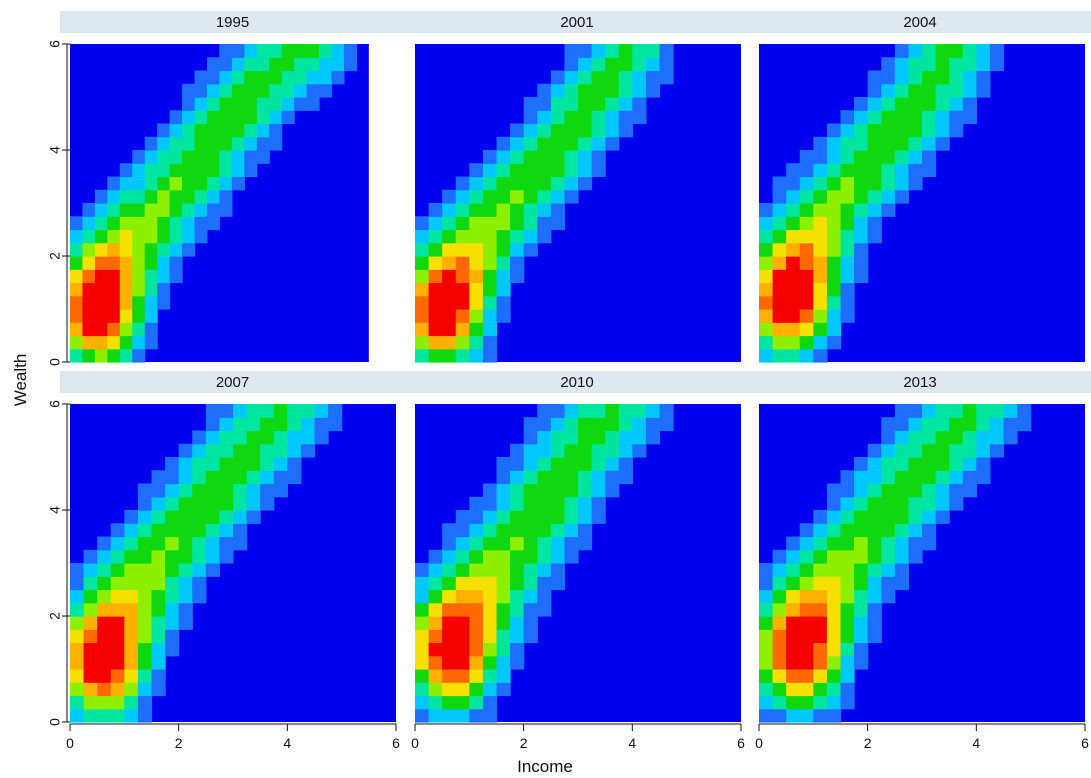  Describe the element at coordinates (396, 743) in the screenshot. I see `x-tick-label: 6` at that location.